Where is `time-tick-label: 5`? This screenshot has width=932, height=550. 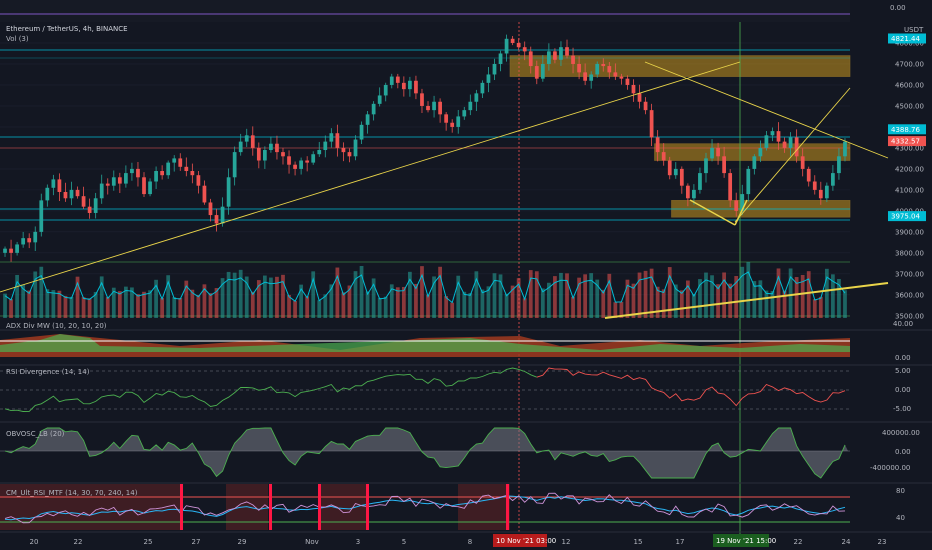 time-tick-label: 5 is located at coordinates (404, 542).